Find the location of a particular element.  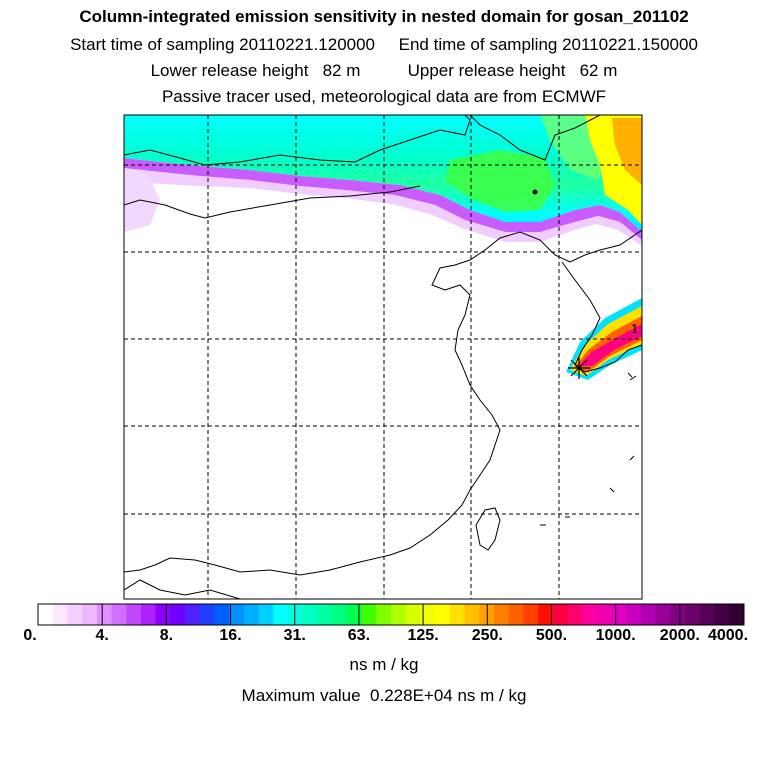

colorbar-tick-label: 4000. is located at coordinates (728, 635).